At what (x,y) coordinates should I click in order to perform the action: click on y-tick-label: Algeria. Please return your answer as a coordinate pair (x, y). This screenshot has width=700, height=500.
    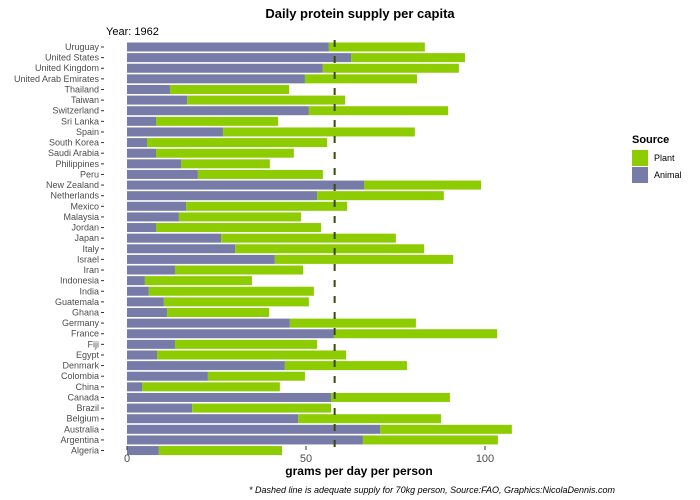
    Looking at the image, I should click on (85, 451).